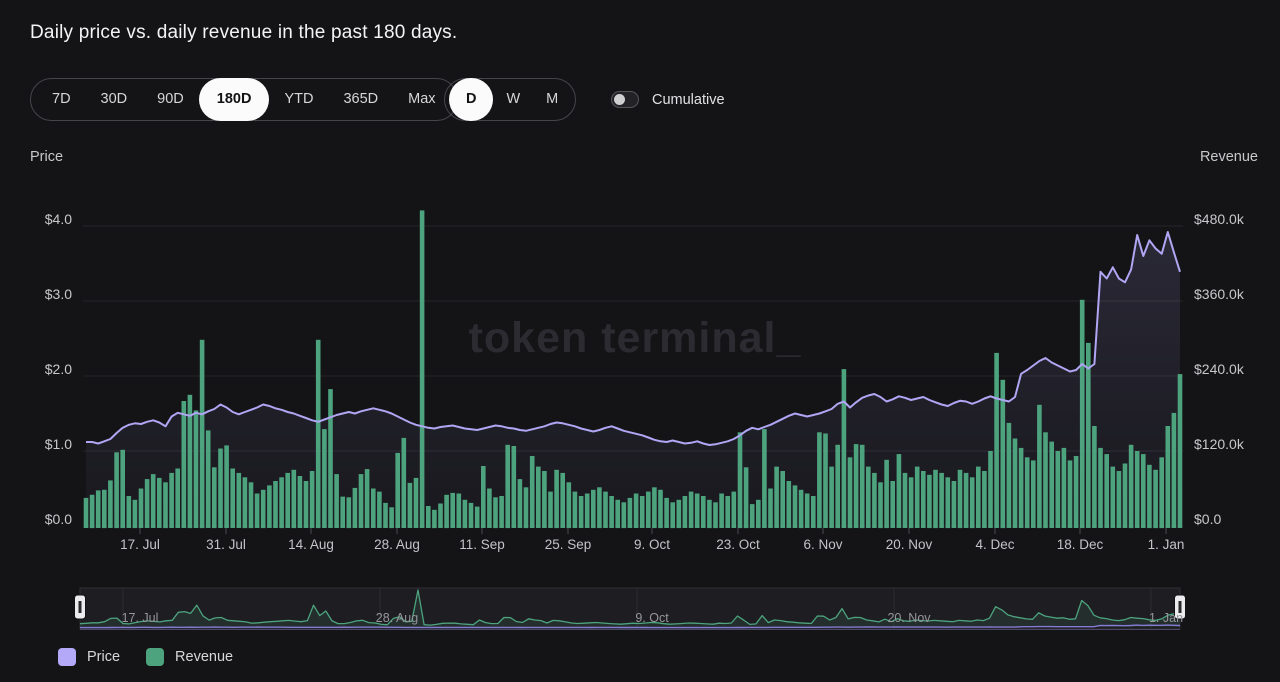 This screenshot has width=1280, height=682. Describe the element at coordinates (234, 99) in the screenshot. I see `range-option-180d: 180D` at that location.